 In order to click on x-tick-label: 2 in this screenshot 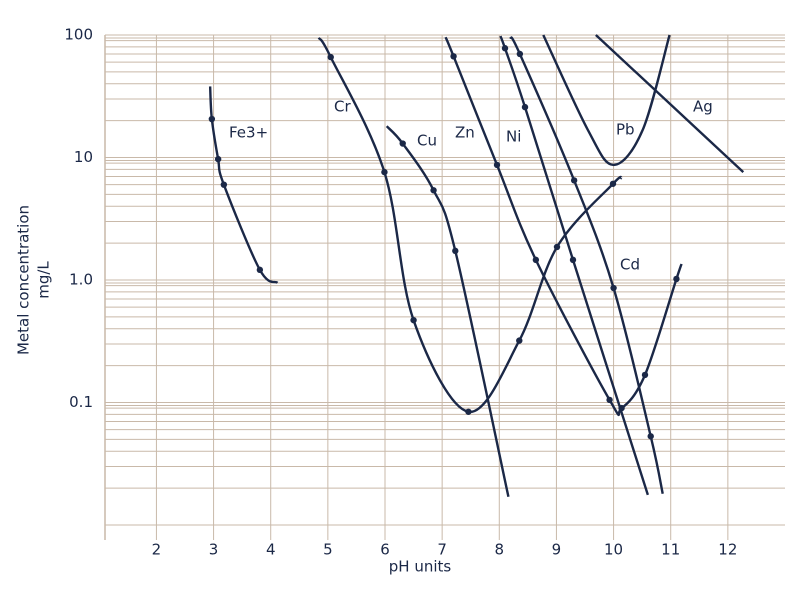, I will do `click(157, 550)`.